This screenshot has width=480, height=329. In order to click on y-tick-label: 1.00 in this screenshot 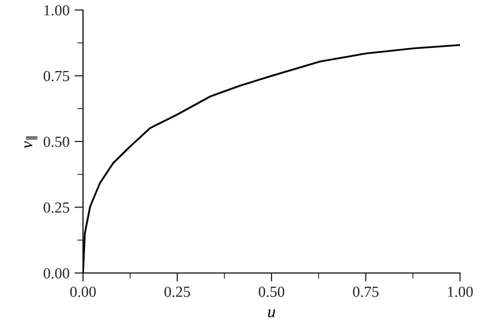, I will do `click(57, 10)`.